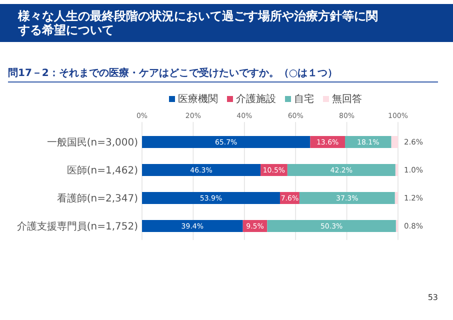 Image resolution: width=453 pixels, height=320 pixels. What do you see at coordinates (77, 226) in the screenshot?
I see `y-tick-label: 介護支援専門員(n=1,752)` at bounding box center [77, 226].